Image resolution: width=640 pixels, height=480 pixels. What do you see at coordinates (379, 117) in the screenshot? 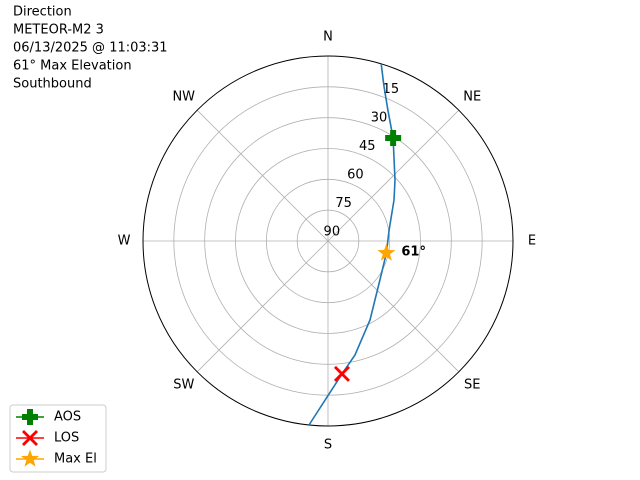
I see `r-tick-label: 30` at bounding box center [379, 117].